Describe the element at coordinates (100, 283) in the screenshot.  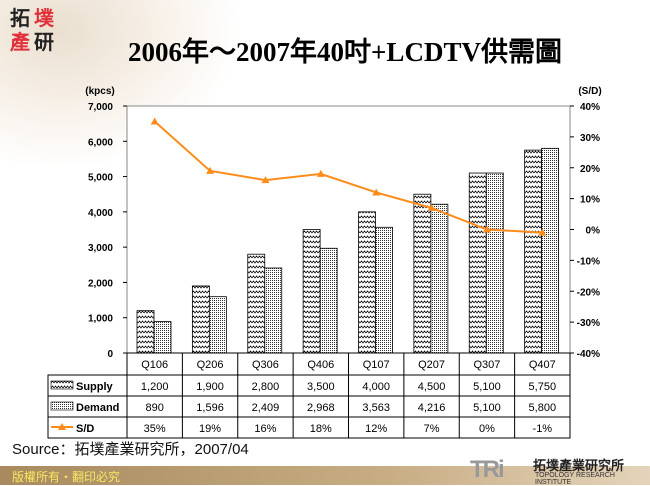
I see `left-tick-label: 2,000` at that location.